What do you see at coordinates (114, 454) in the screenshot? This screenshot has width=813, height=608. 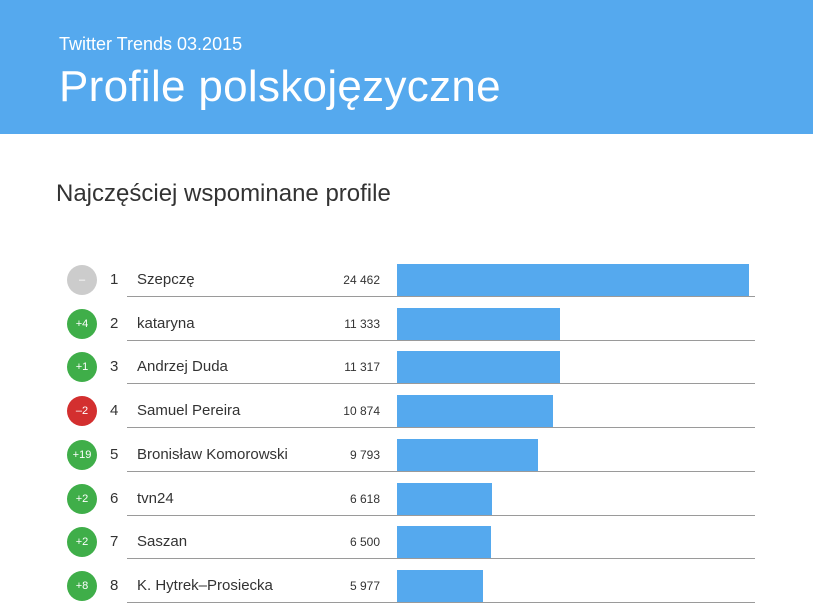 I see `rank-number: 5` at bounding box center [114, 454].